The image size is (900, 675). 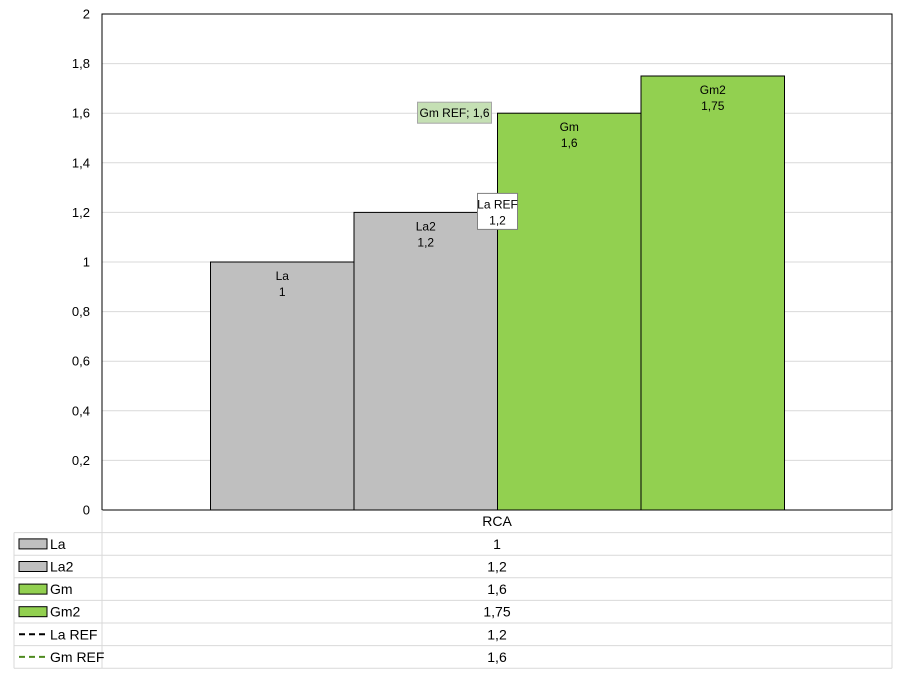 I want to click on table-cell-value: 1, so click(x=497, y=544).